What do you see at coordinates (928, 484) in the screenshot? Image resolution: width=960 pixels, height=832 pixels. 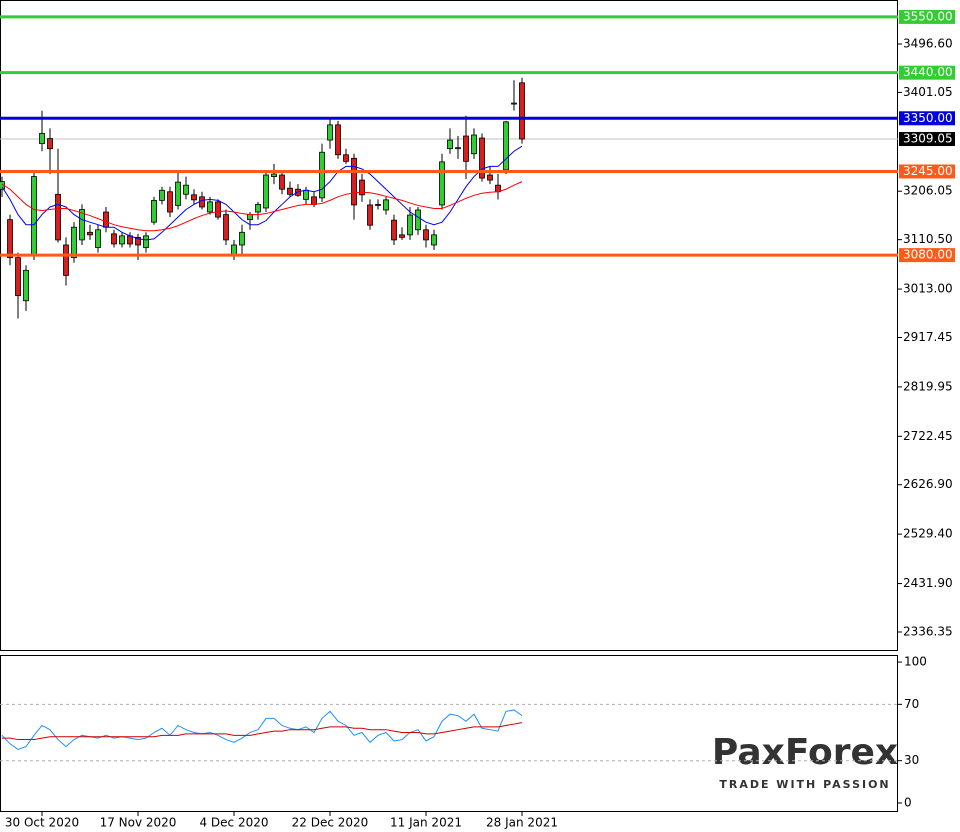 I see `y-tick-label: 2626.90` at bounding box center [928, 484].